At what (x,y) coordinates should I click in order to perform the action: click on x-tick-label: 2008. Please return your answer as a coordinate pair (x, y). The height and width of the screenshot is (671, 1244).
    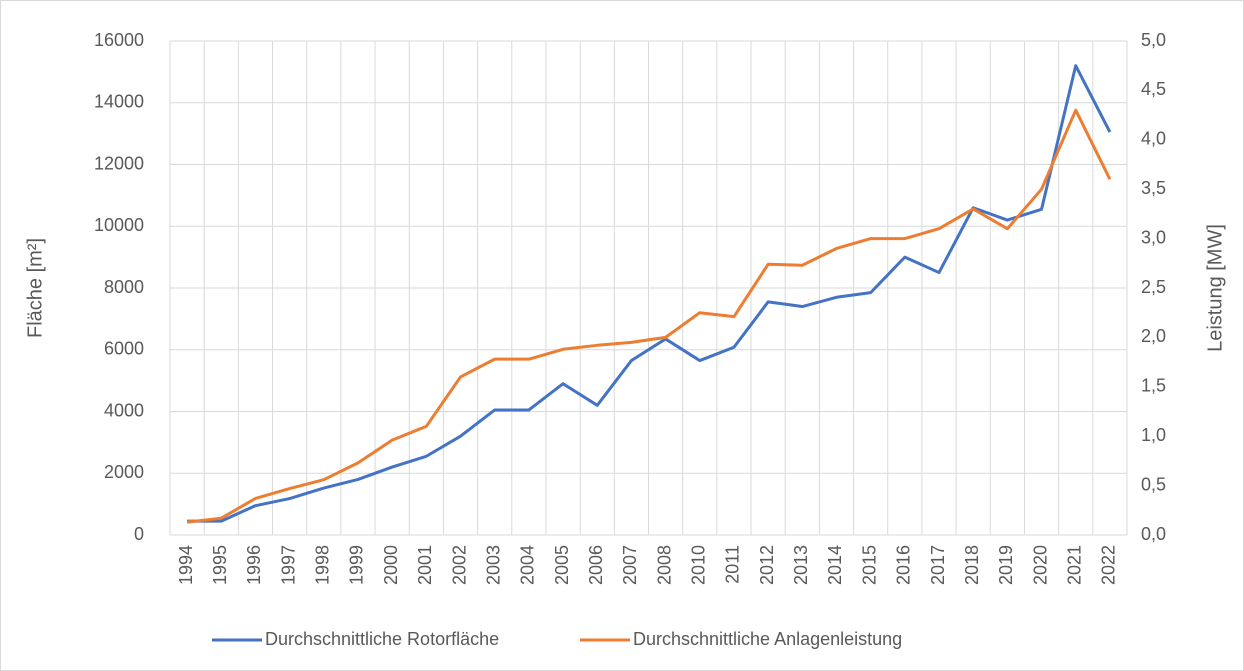
    Looking at the image, I should click on (664, 565).